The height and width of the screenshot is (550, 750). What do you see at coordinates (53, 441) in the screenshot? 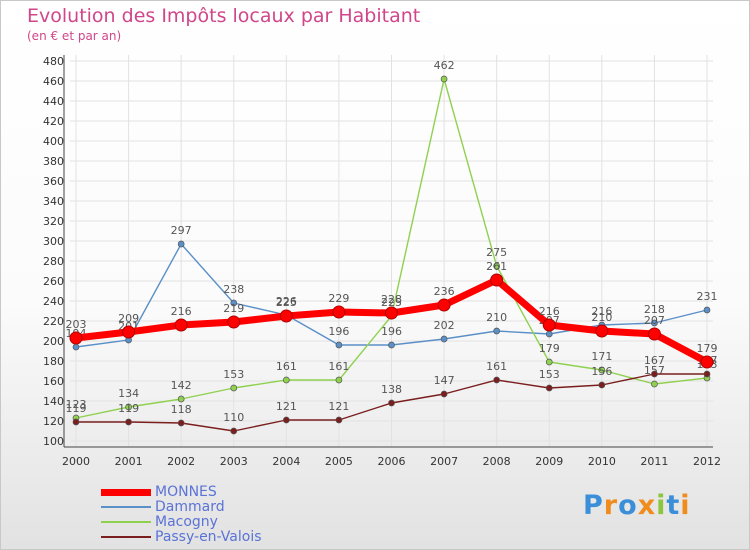
I see `y-tick-label: 100` at bounding box center [53, 441].